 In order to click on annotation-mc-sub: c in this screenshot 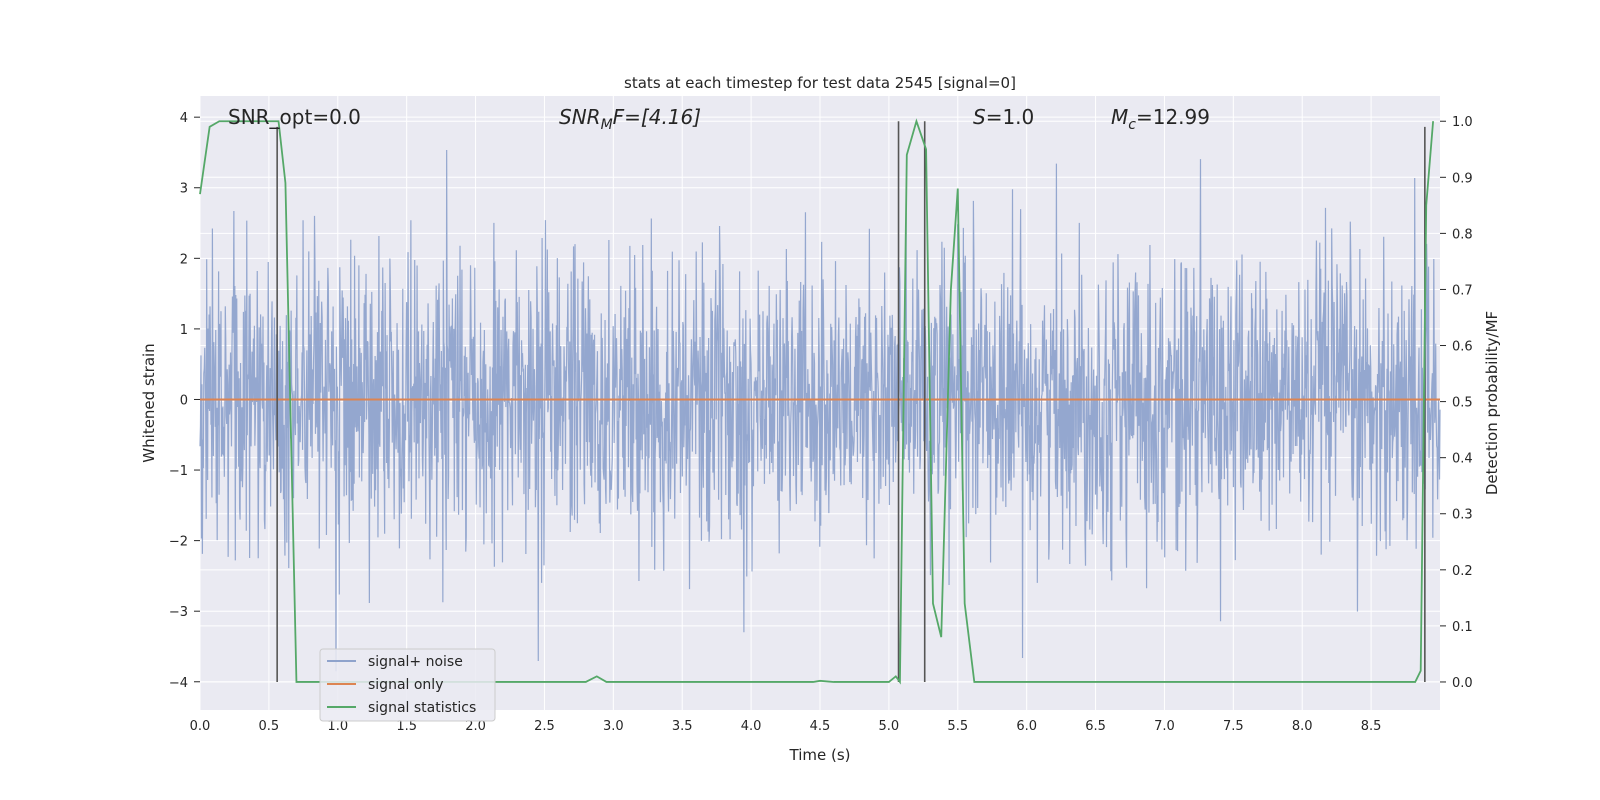, I will do `click(1132, 125)`.